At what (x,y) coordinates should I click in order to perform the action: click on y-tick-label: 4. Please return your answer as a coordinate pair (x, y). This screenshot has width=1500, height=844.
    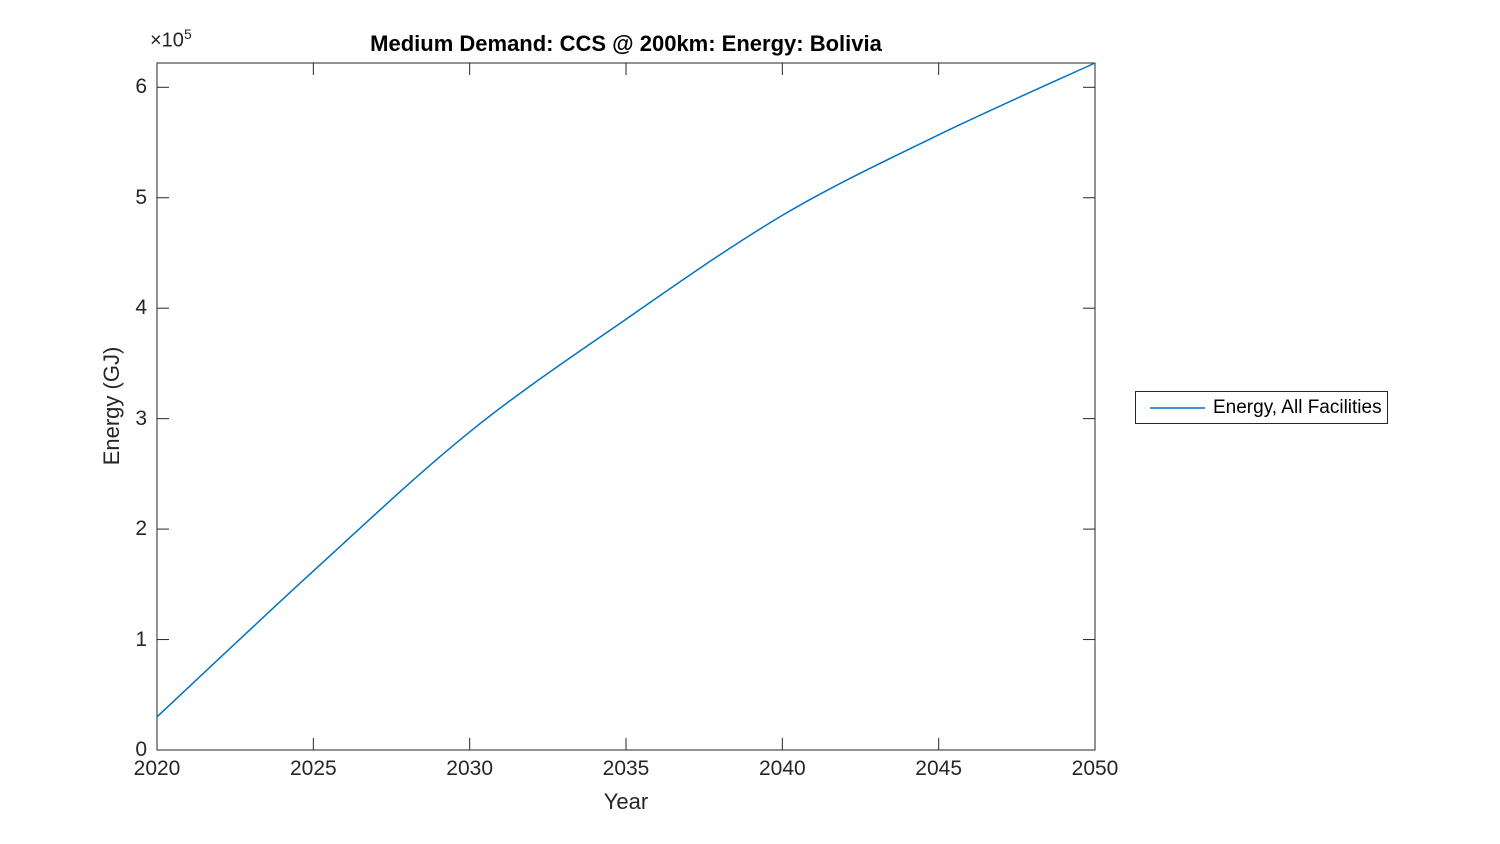
    Looking at the image, I should click on (141, 308).